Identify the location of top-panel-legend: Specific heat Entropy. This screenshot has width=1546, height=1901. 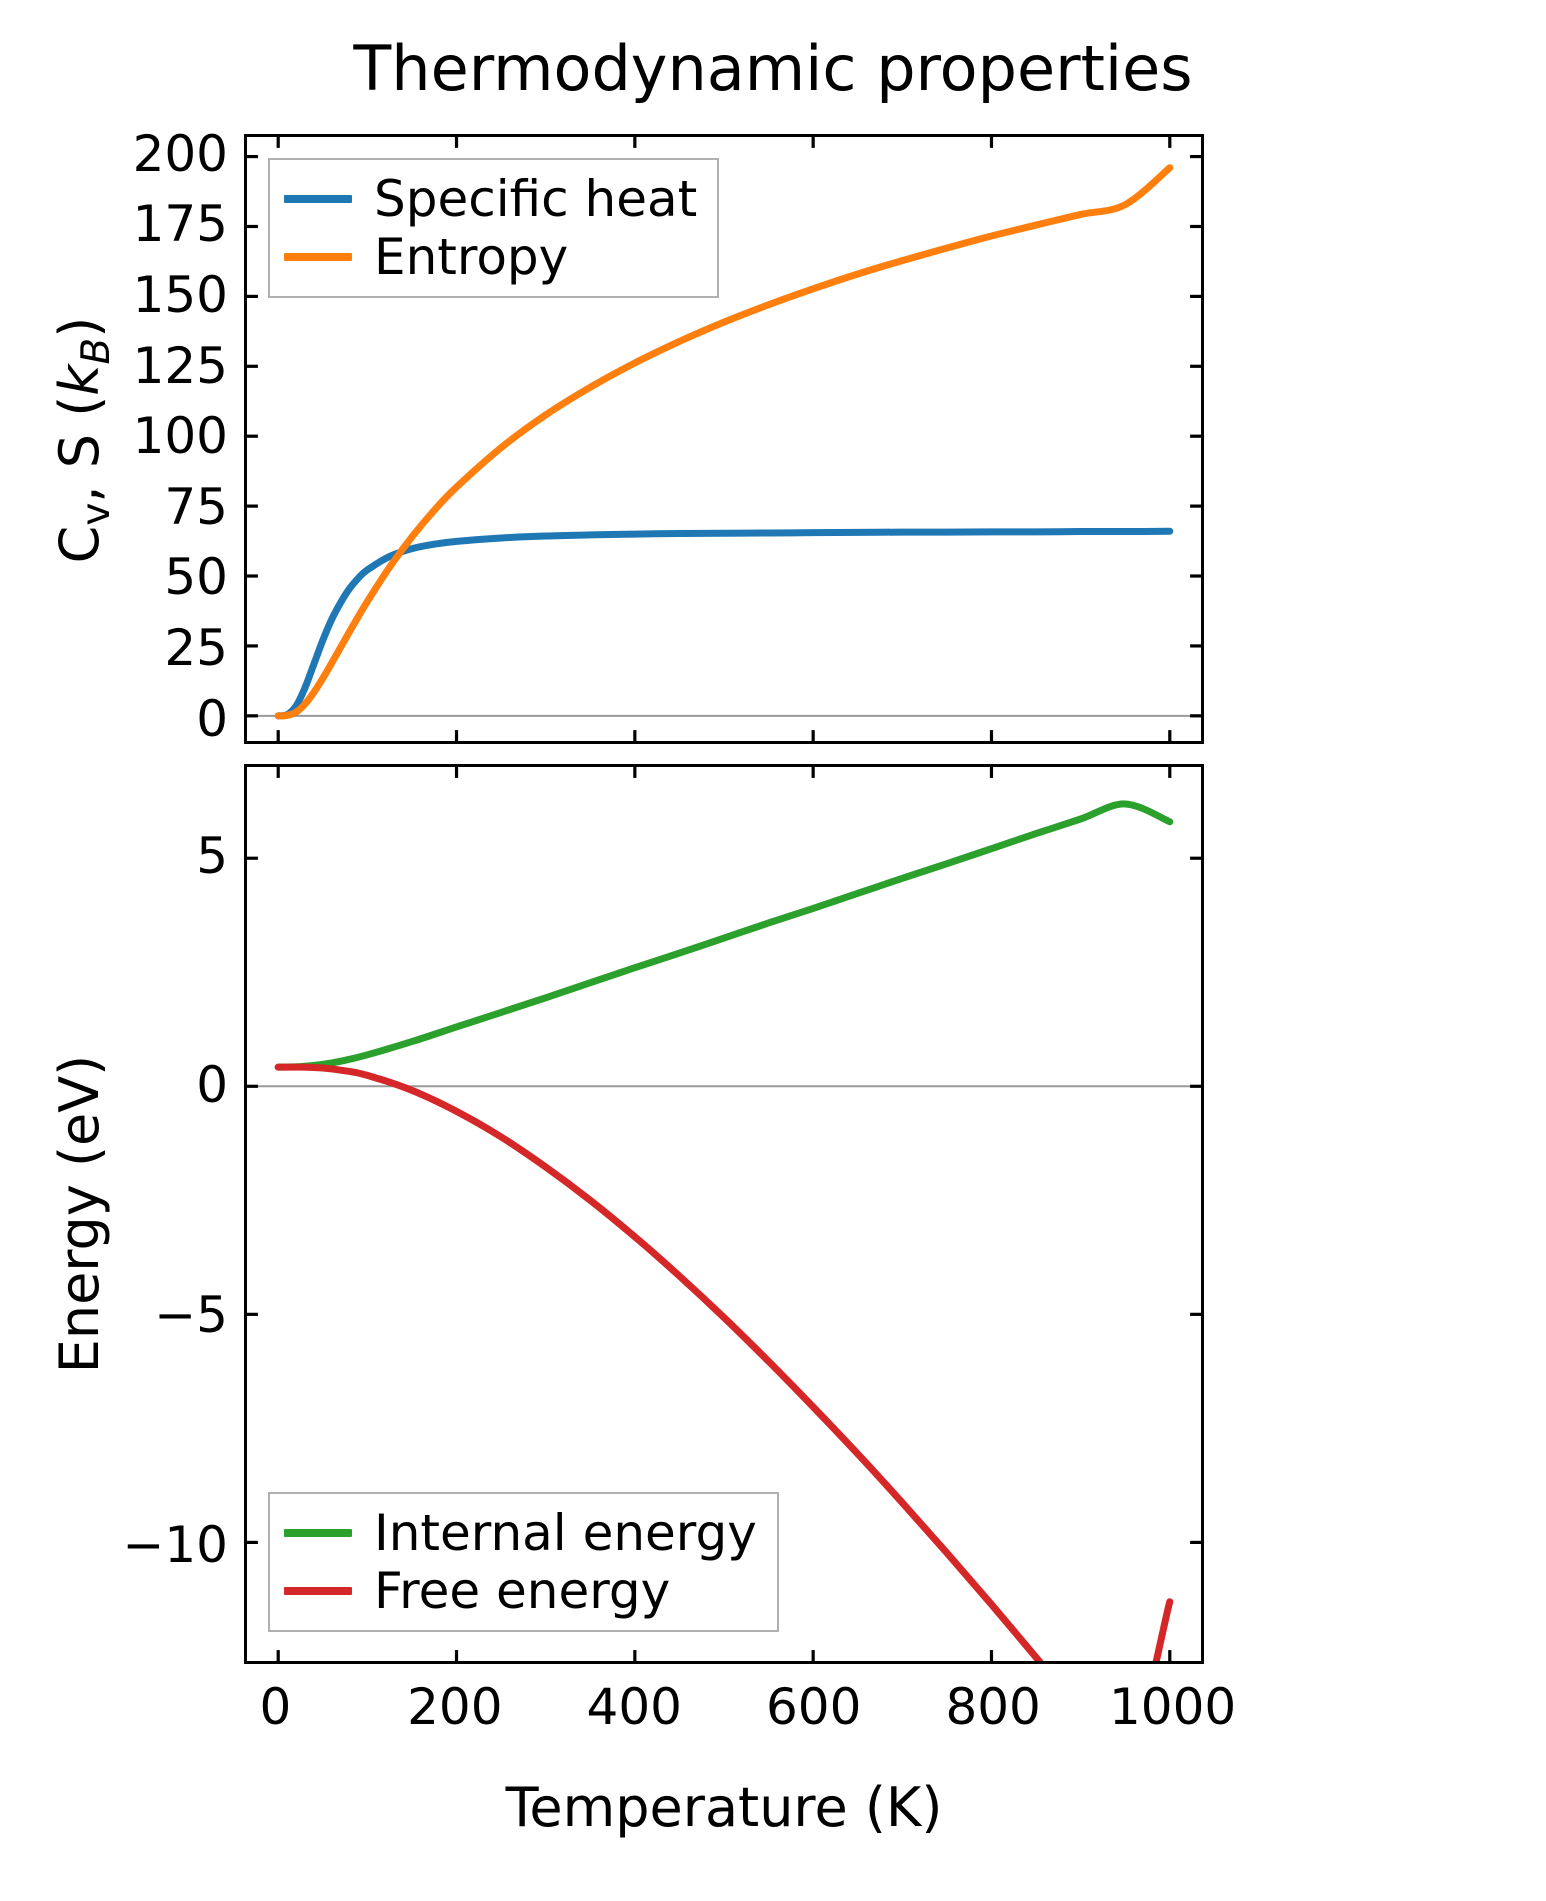
(494, 228).